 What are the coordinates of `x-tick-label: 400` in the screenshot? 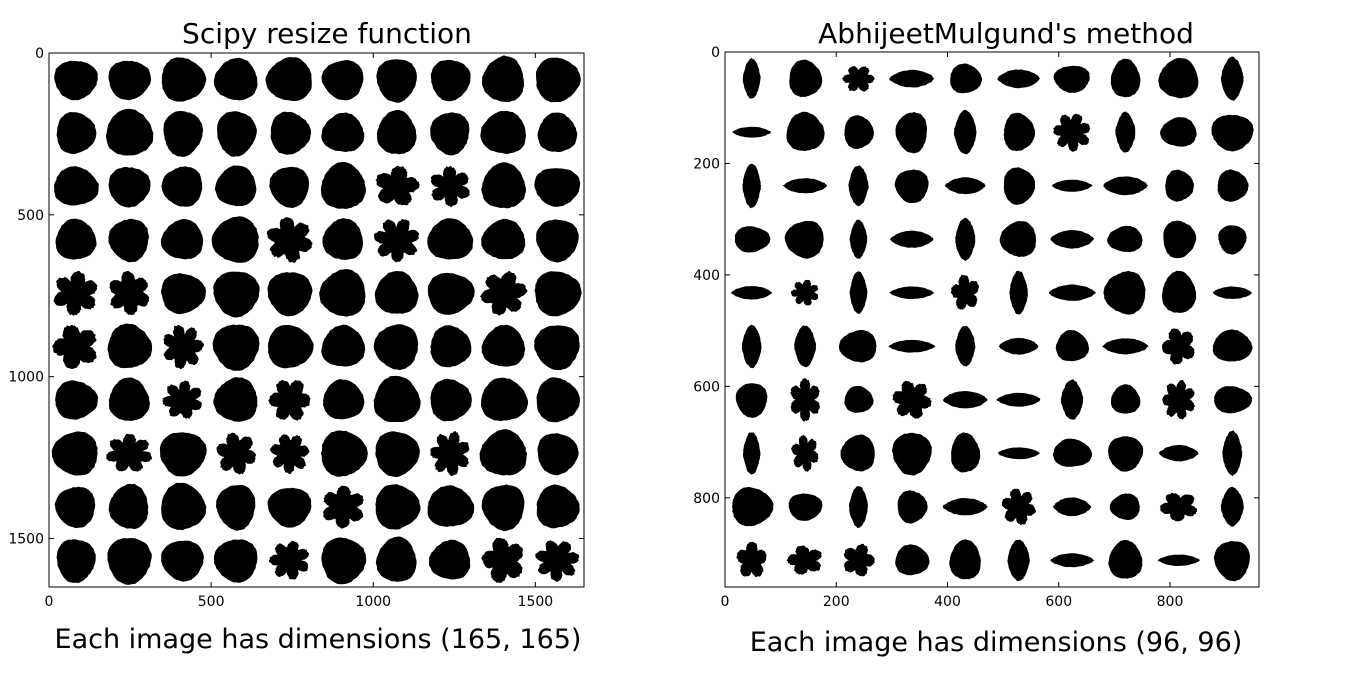 It's located at (947, 602).